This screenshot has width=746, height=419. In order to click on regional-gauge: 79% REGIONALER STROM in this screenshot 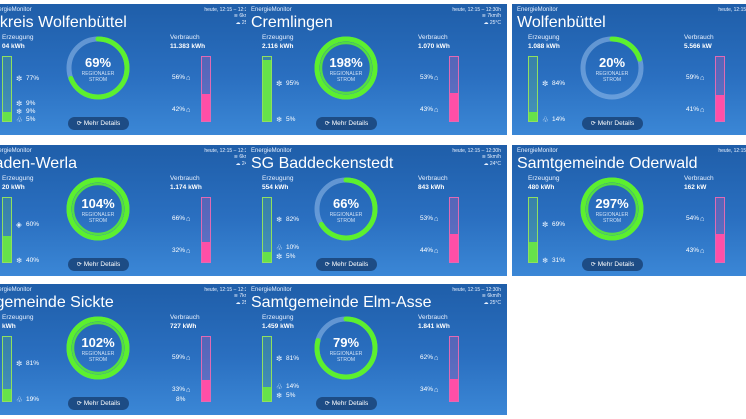, I will do `click(346, 348)`.